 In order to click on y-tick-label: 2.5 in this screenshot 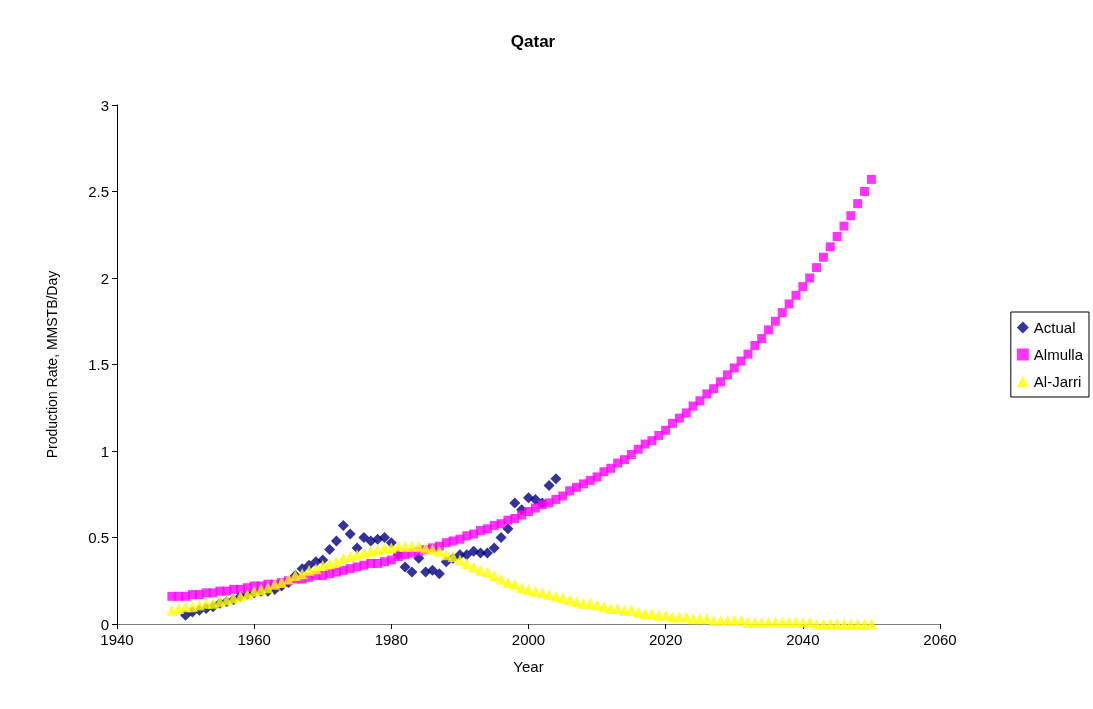, I will do `click(98, 191)`.